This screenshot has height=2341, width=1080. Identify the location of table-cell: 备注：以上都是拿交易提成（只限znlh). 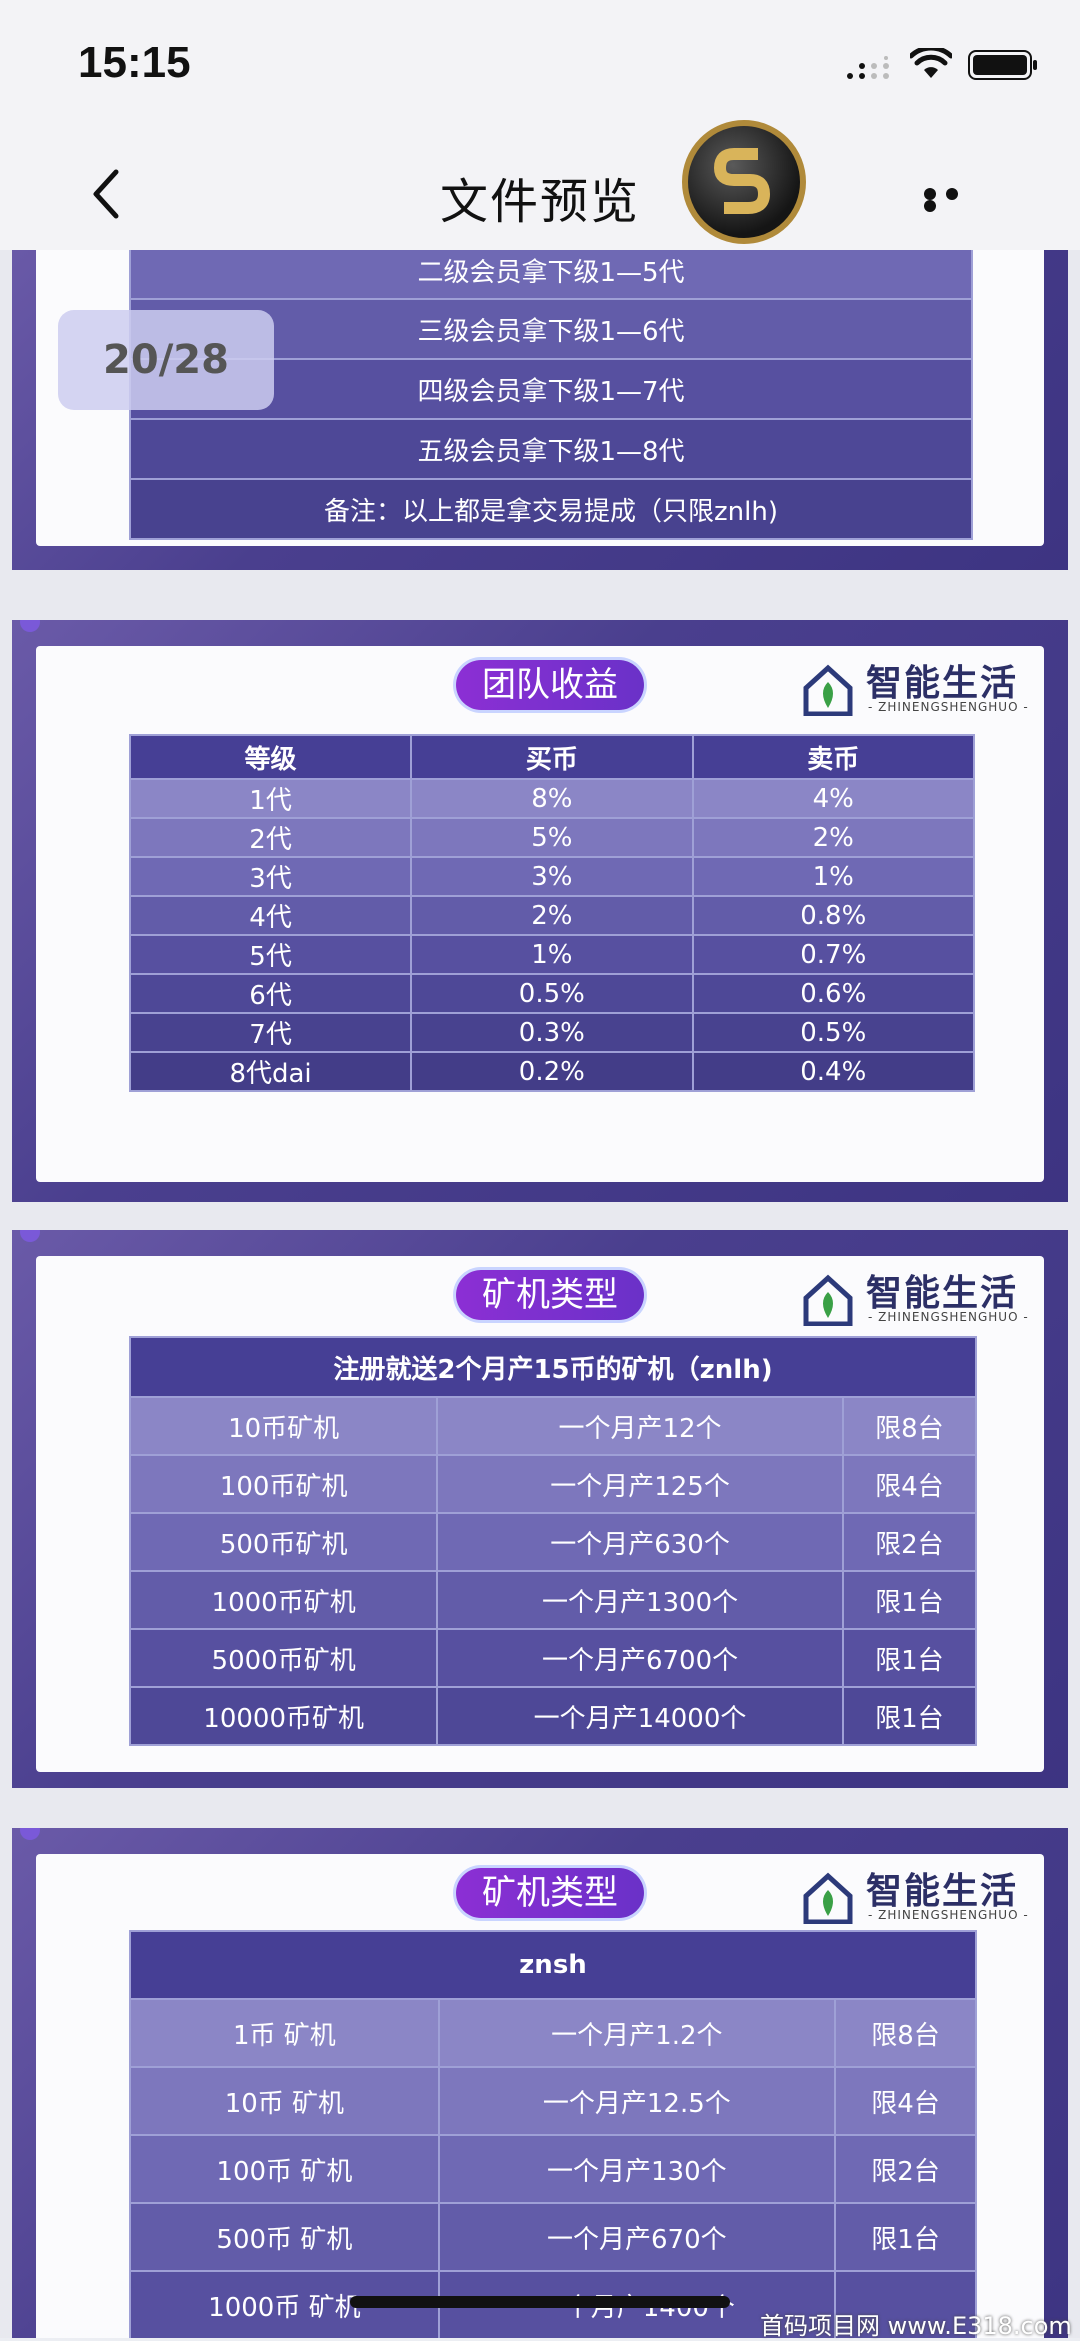
(551, 509).